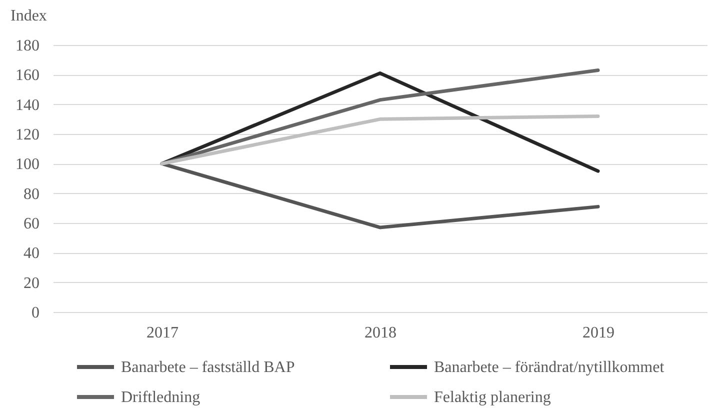  I want to click on y-tick-label: 160, so click(28, 75).